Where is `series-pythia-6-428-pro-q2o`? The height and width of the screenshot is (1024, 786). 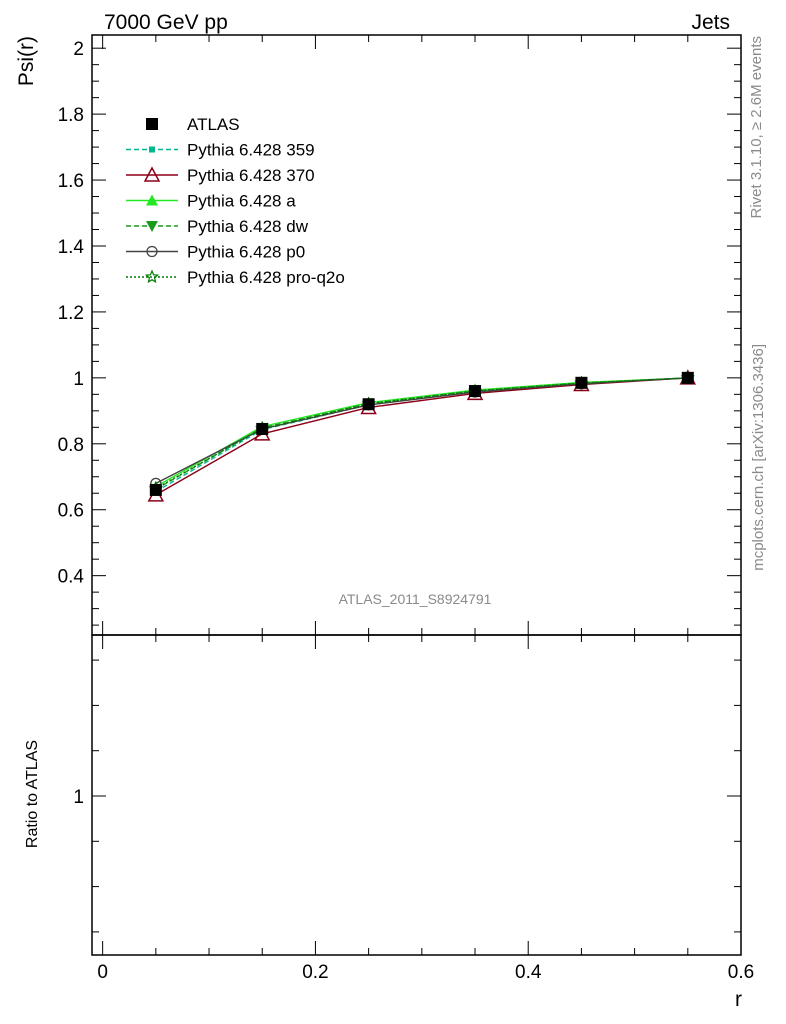 series-pythia-6-428-pro-q2o is located at coordinates (421, 432).